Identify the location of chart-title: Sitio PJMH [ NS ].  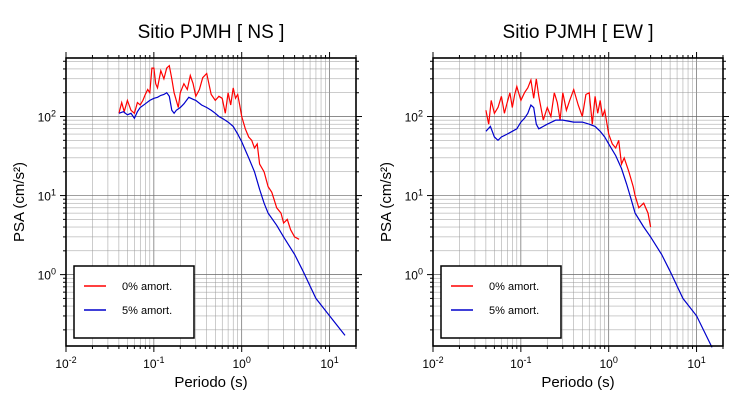
(211, 32).